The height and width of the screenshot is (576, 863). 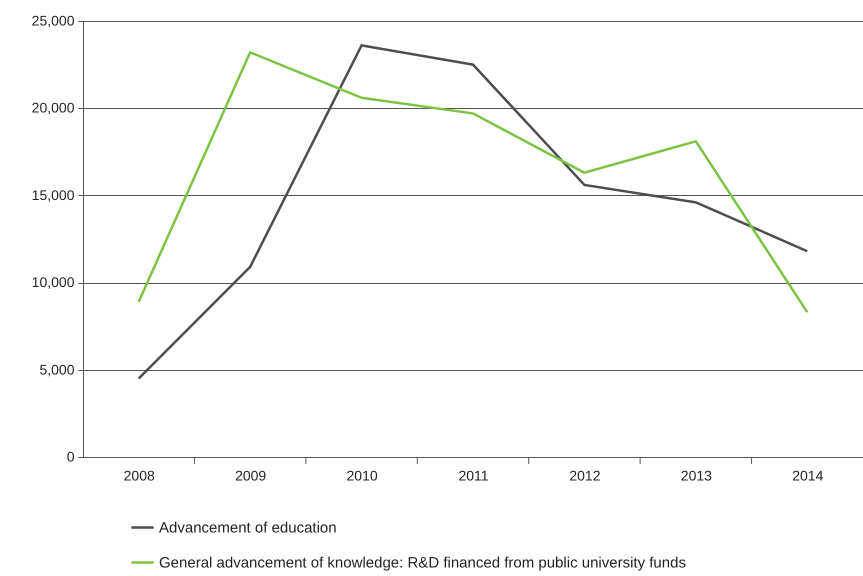 I want to click on y-tick-label: 0, so click(x=70, y=456).